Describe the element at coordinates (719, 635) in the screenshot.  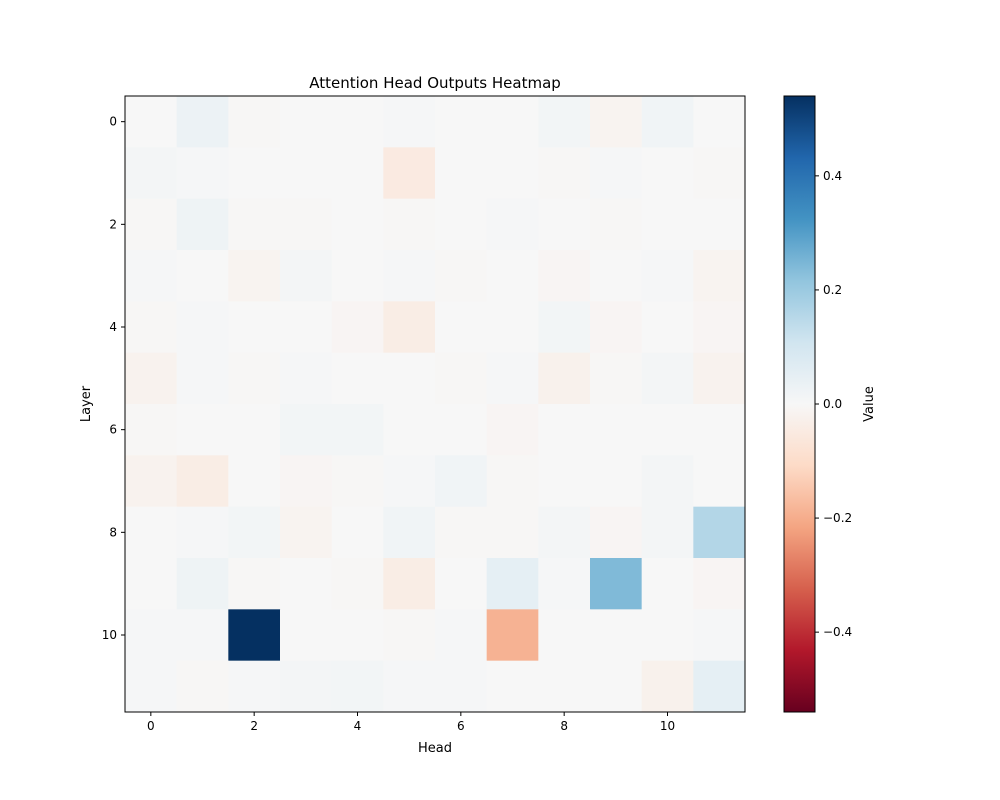
I see `heatmap-cell-r10-c11` at that location.